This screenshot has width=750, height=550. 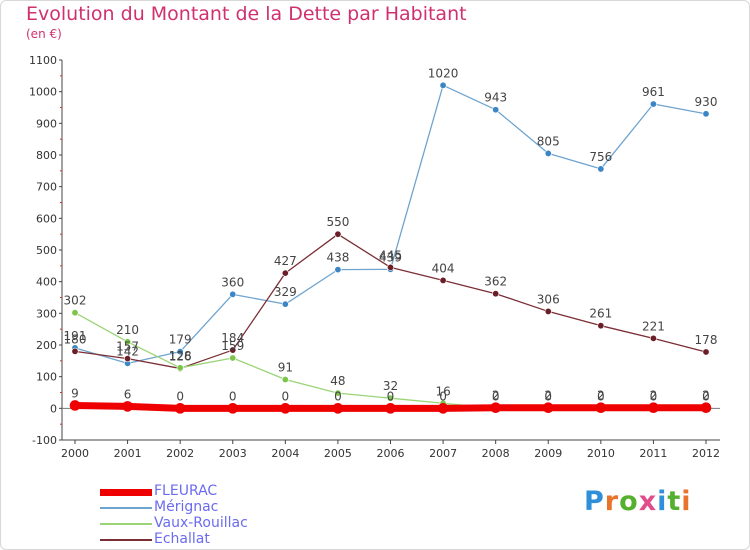 What do you see at coordinates (443, 453) in the screenshot?
I see `x-tick-label: 2007` at bounding box center [443, 453].